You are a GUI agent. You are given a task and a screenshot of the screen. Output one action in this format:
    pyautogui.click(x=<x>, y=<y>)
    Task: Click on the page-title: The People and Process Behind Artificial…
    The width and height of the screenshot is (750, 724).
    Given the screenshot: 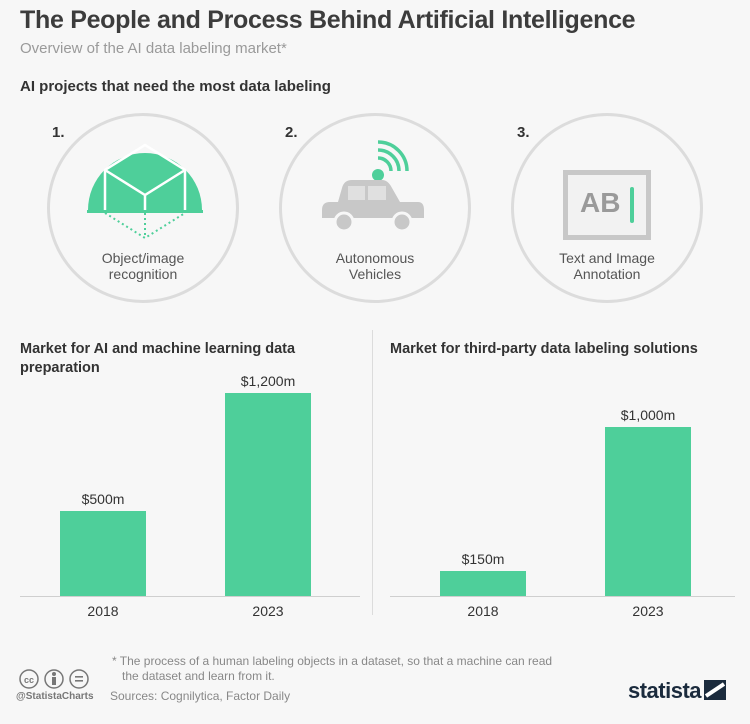 What is the action you would take?
    pyautogui.click(x=328, y=20)
    